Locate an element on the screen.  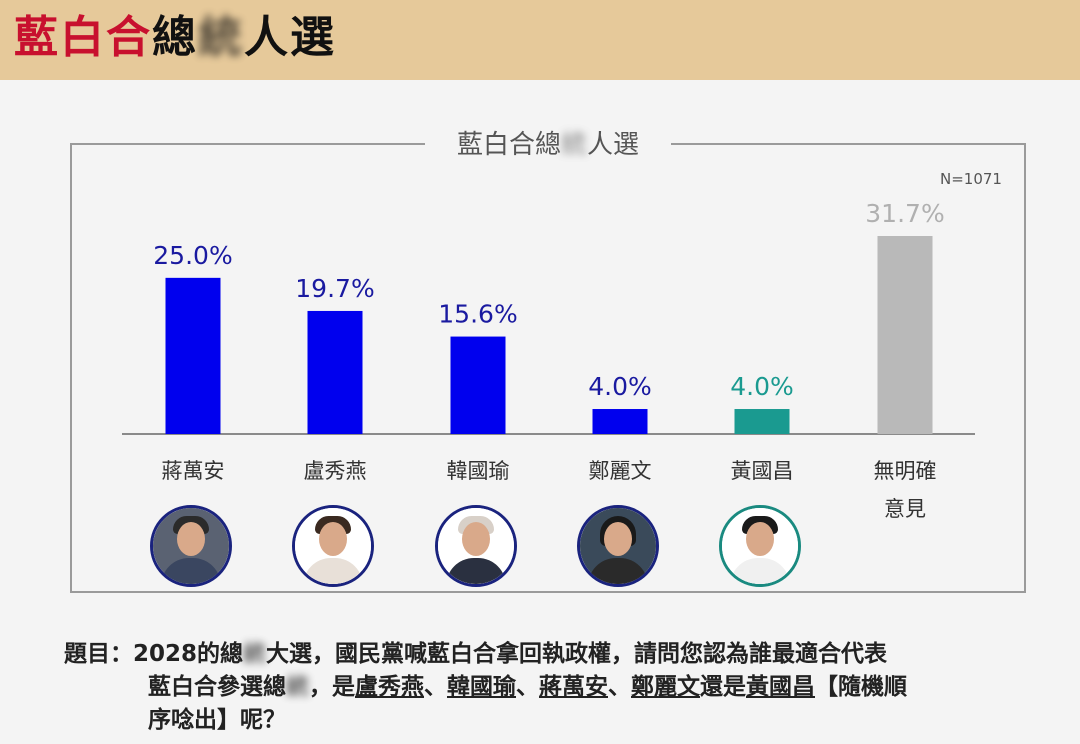
question-text: 還是 is located at coordinates (723, 687).